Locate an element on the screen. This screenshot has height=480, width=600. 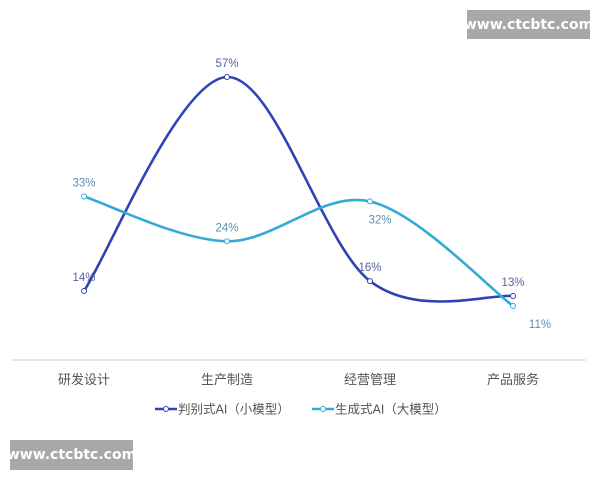
x-tick-label: 产品服务 is located at coordinates (513, 379).